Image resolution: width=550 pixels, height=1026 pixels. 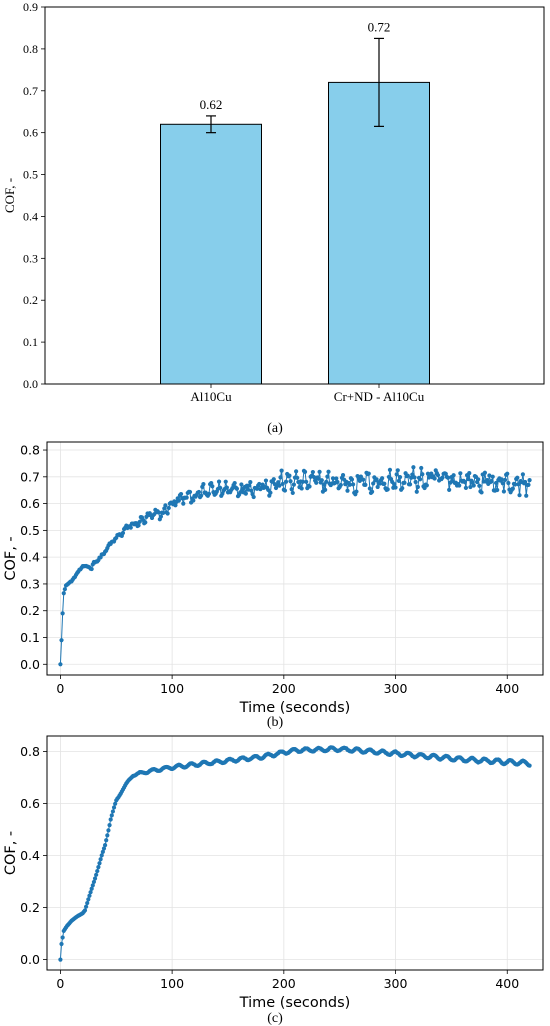 I want to click on x-tick-label: 0, so click(x=60, y=688).